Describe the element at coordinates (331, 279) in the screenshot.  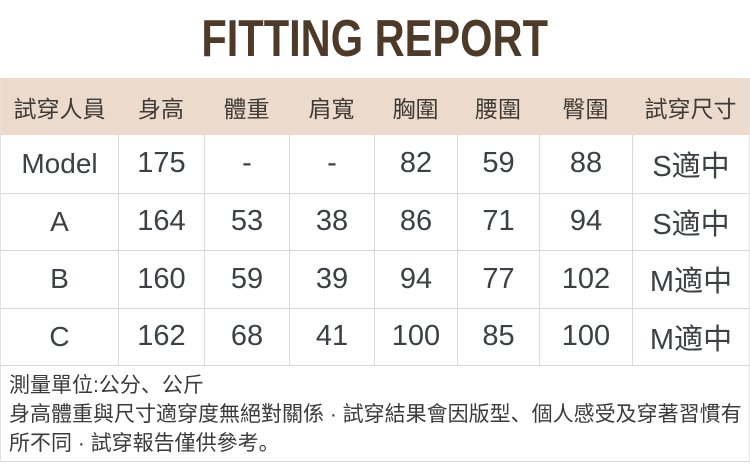
I see `table-cell: 39` at that location.